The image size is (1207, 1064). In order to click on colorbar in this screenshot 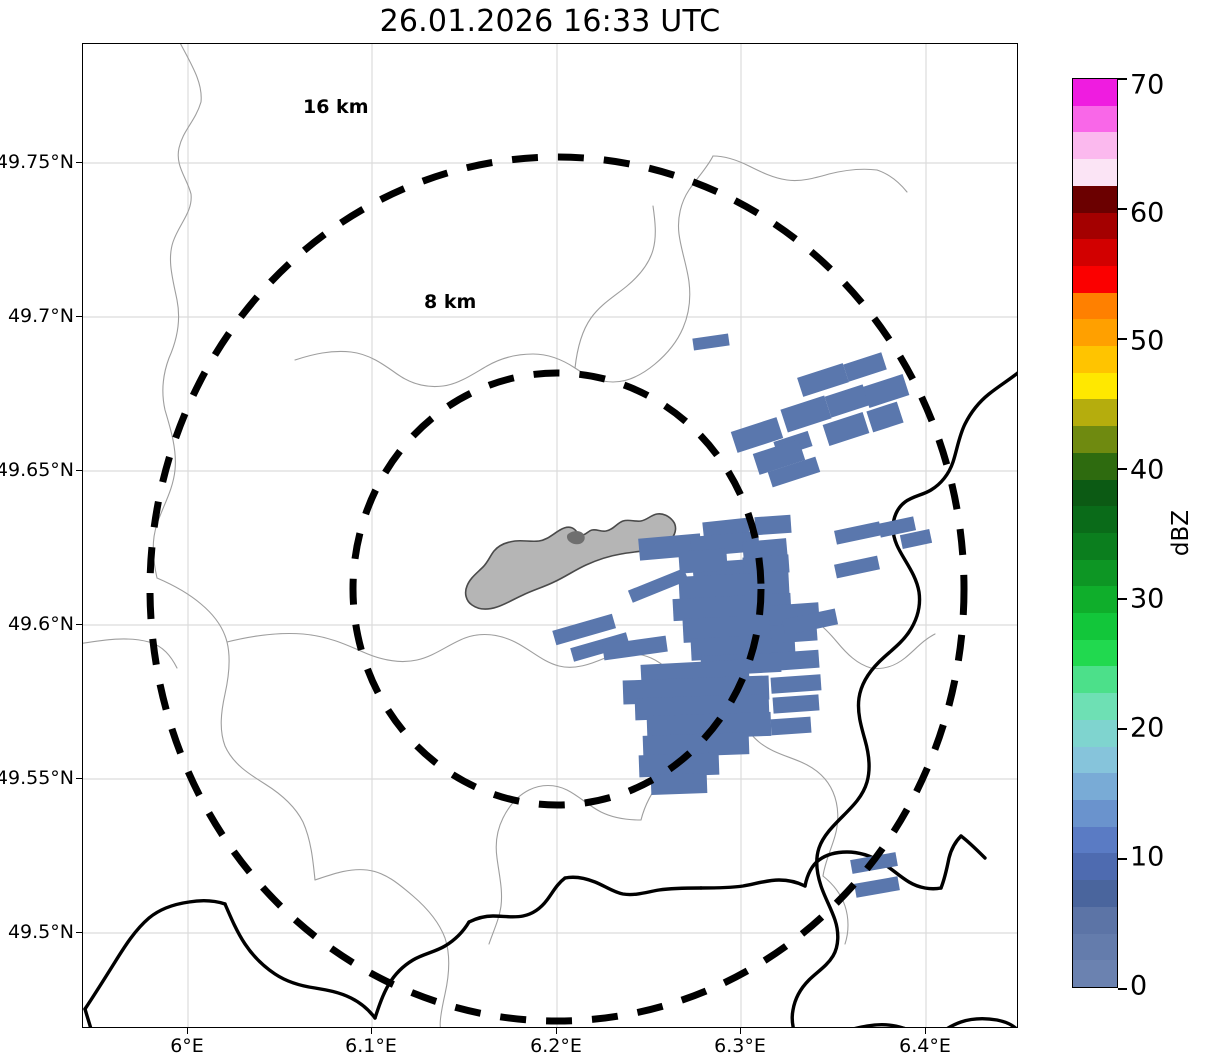, I will do `click(1095, 533)`.